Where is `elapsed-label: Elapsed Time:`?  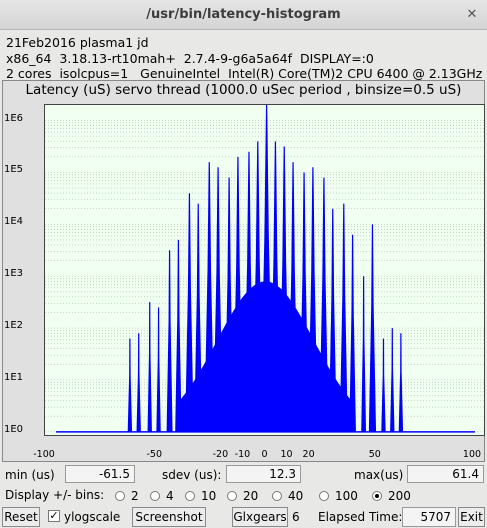
elapsed-label: Elapsed Time: is located at coordinates (360, 517).